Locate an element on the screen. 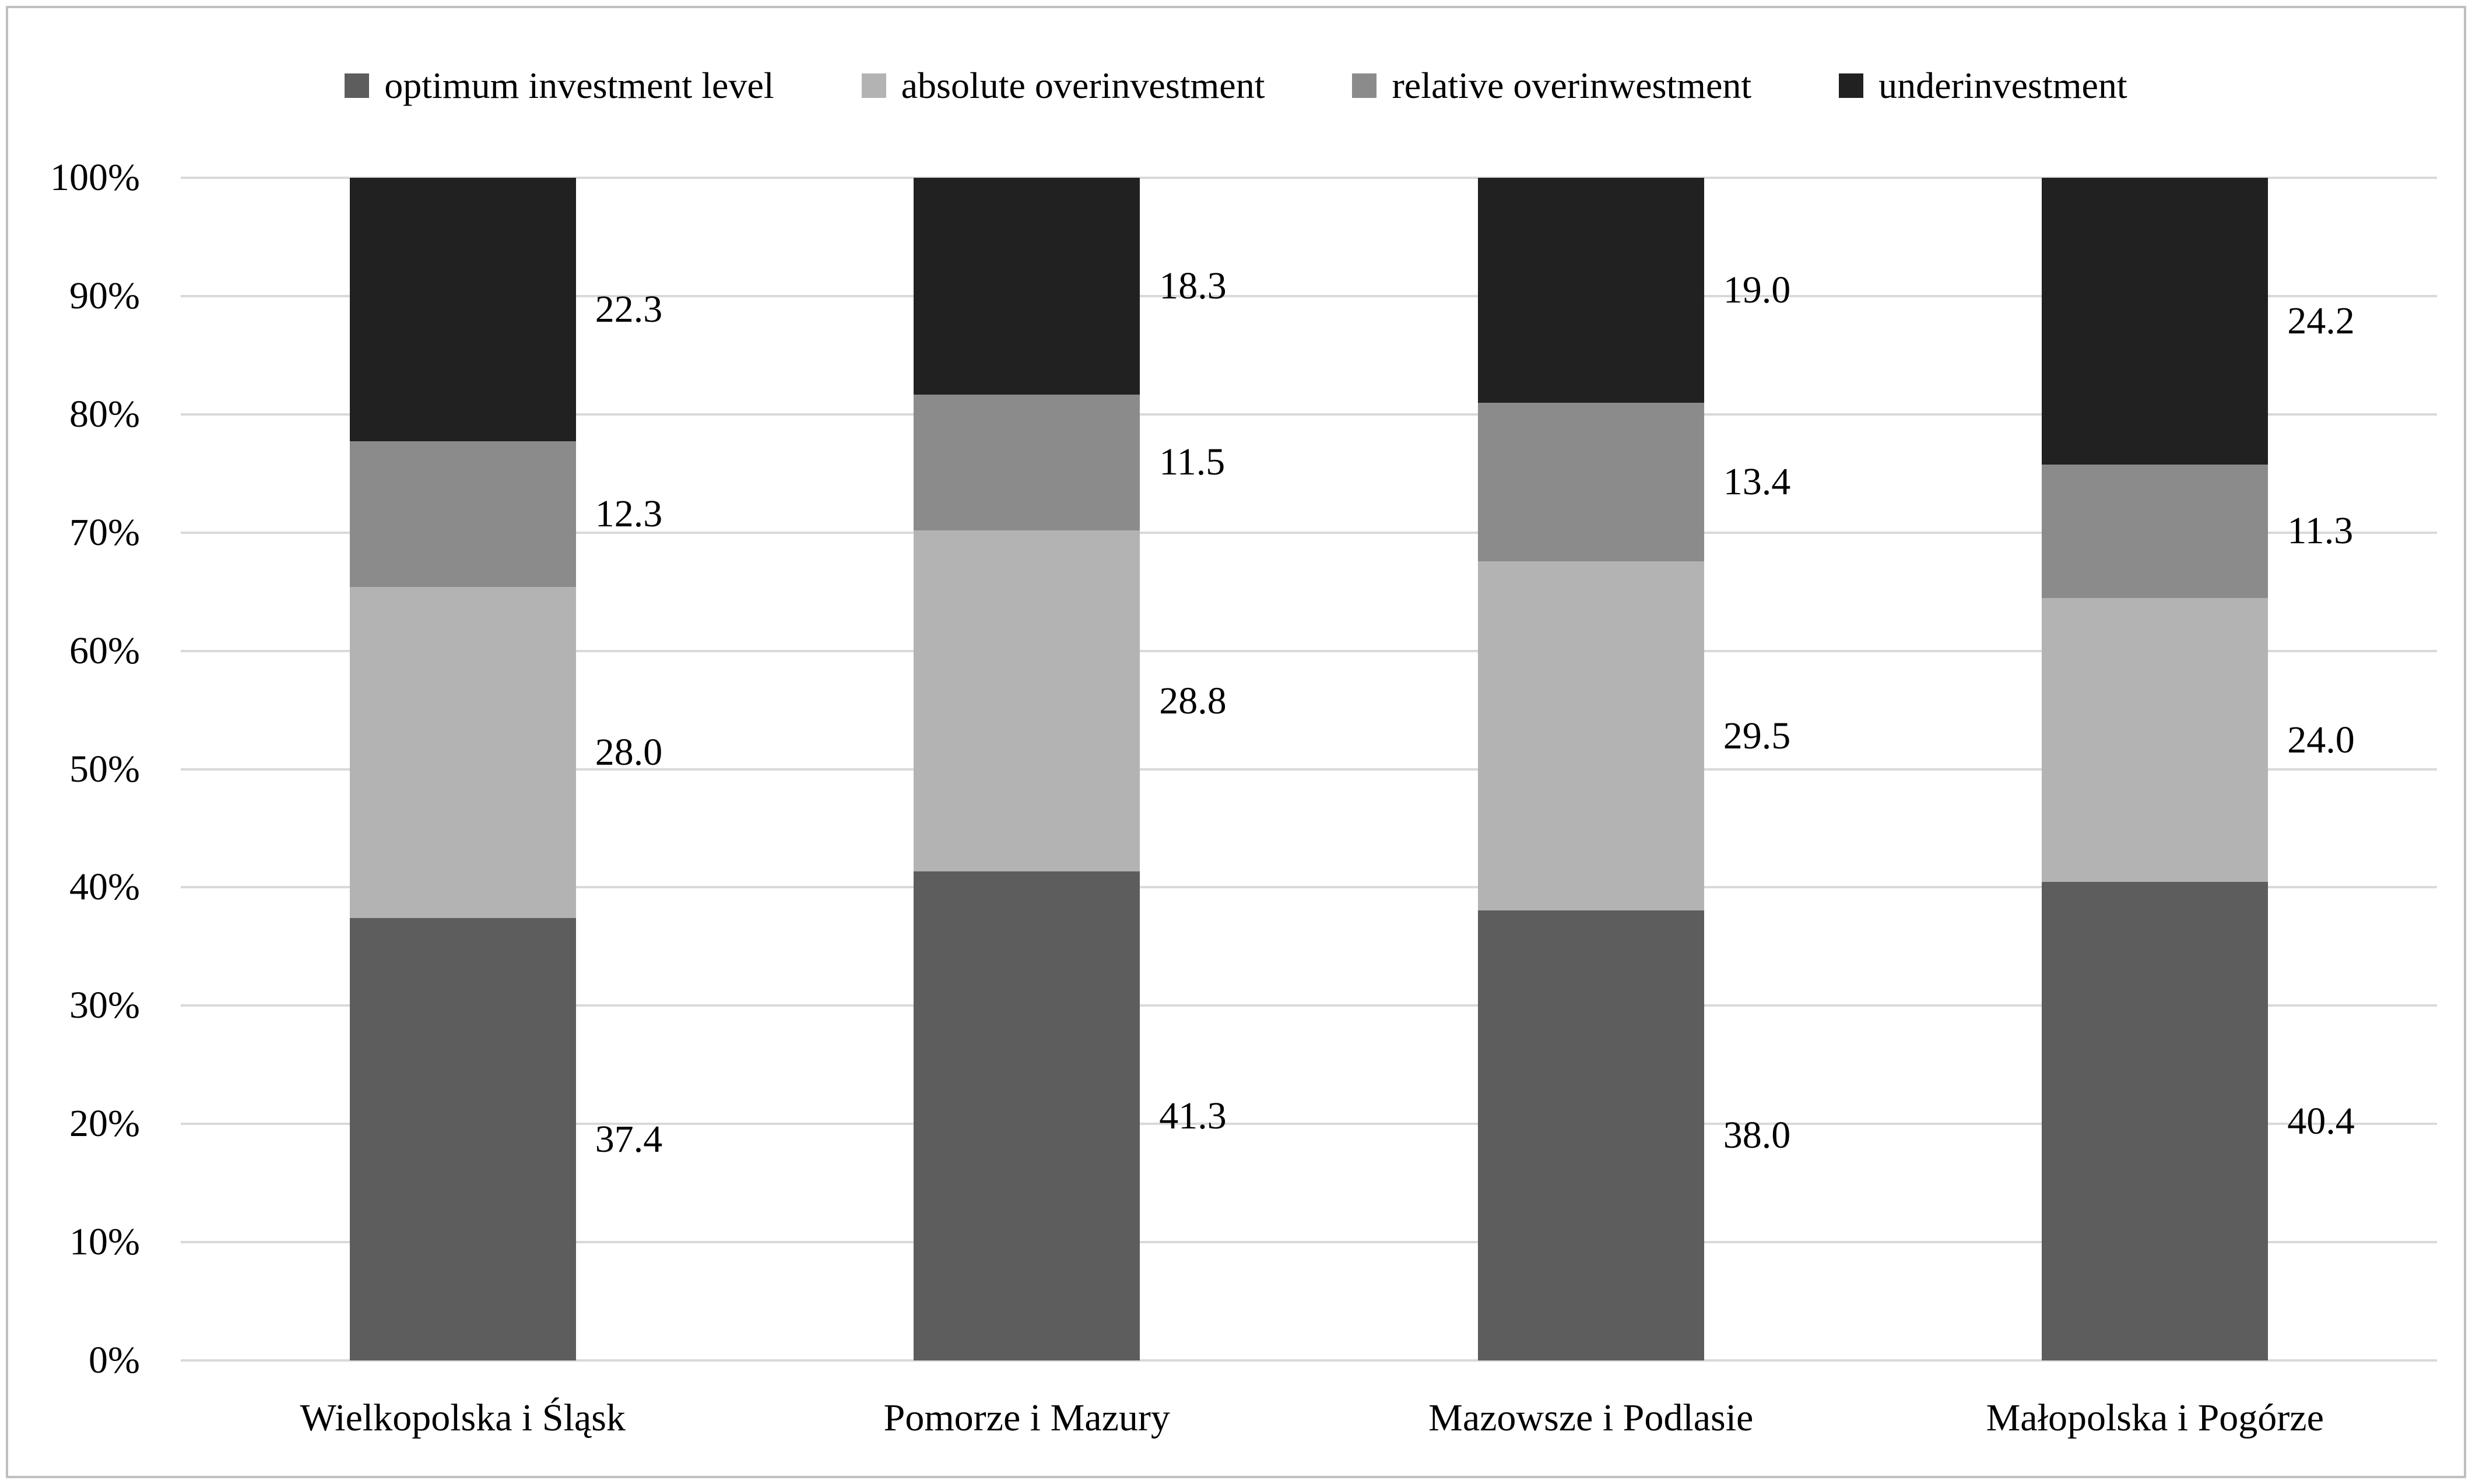 This screenshot has height=1484, width=2472. y-axis-tick-label: 80% is located at coordinates (104, 414).